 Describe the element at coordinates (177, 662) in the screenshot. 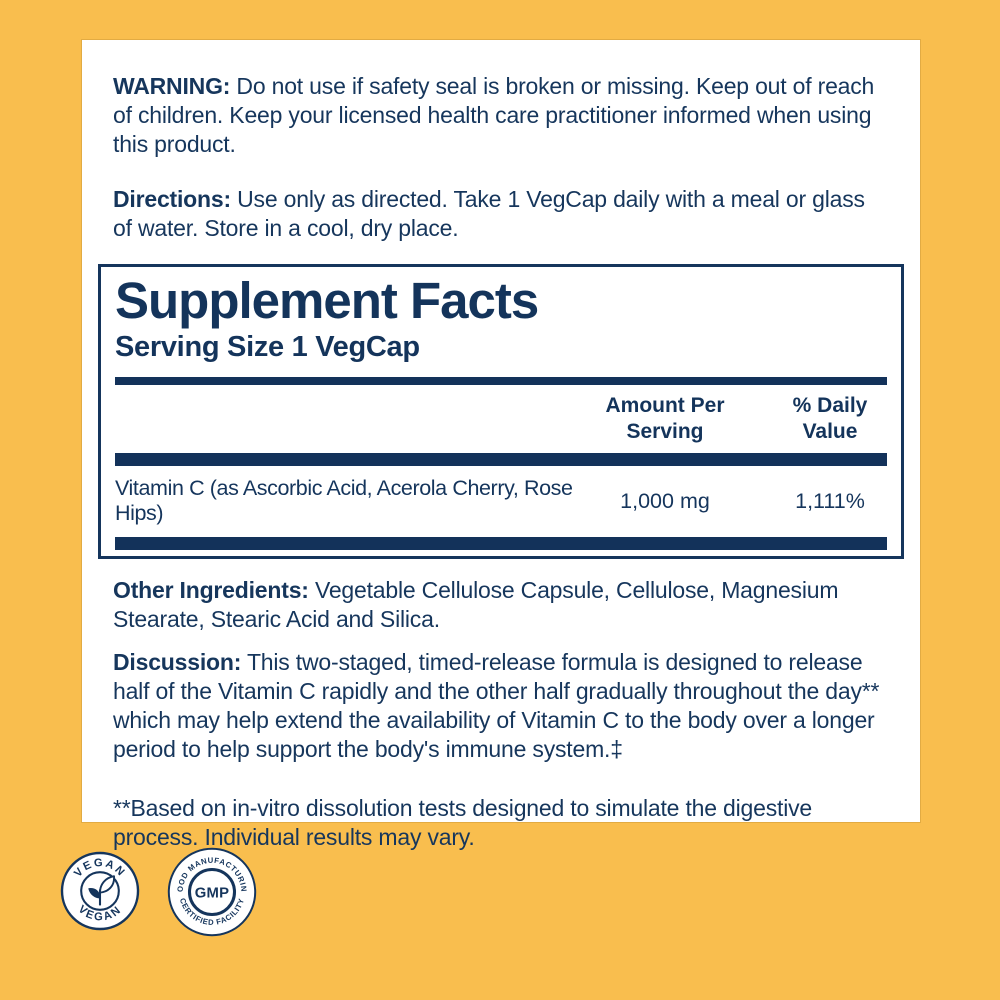

I see `discussion-label: Discussion:` at that location.